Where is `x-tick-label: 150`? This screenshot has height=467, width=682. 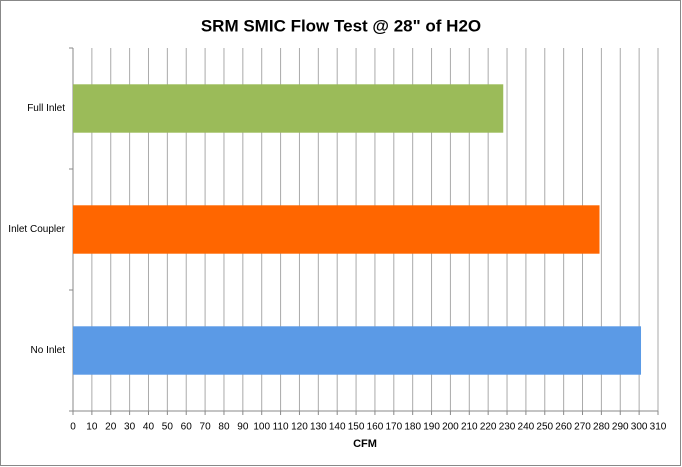 x-tick-label: 150 is located at coordinates (356, 427).